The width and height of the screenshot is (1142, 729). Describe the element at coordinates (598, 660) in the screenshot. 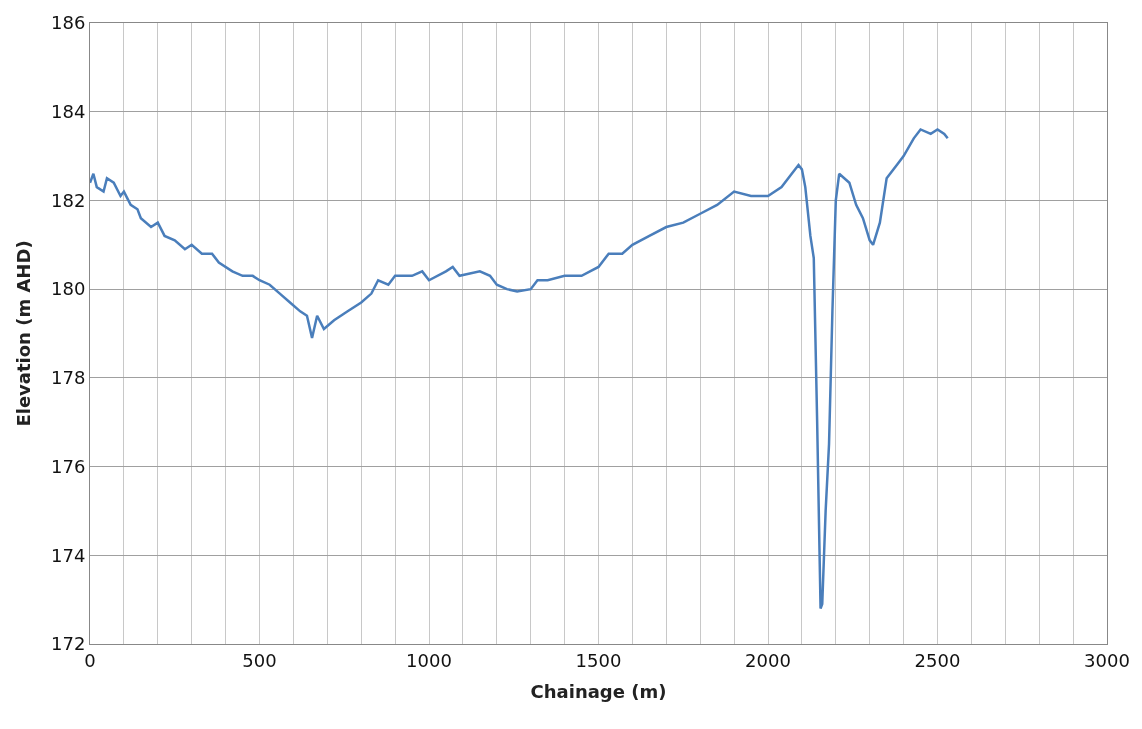

I see `x-tick-label: 1500` at that location.